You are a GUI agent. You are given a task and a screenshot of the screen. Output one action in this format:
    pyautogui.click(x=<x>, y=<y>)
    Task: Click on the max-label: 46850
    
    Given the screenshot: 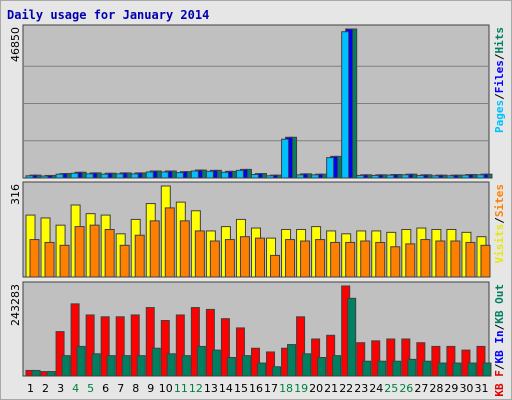 What is the action you would take?
    pyautogui.click(x=15, y=44)
    